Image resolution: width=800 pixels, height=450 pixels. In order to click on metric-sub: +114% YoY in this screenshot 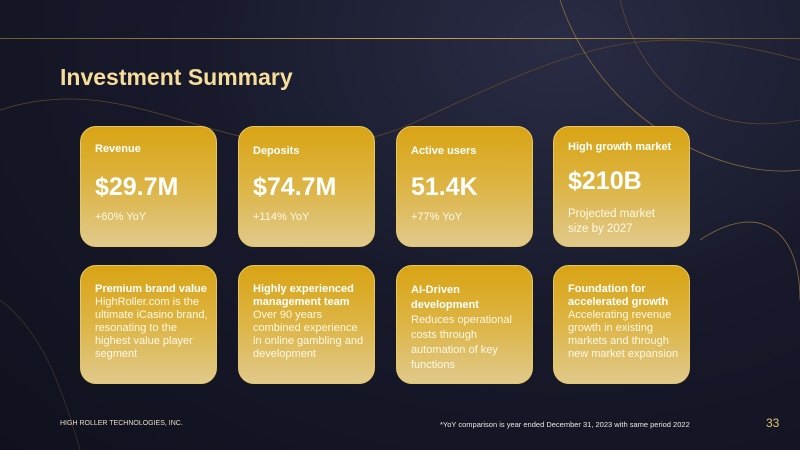, I will do `click(281, 217)`.